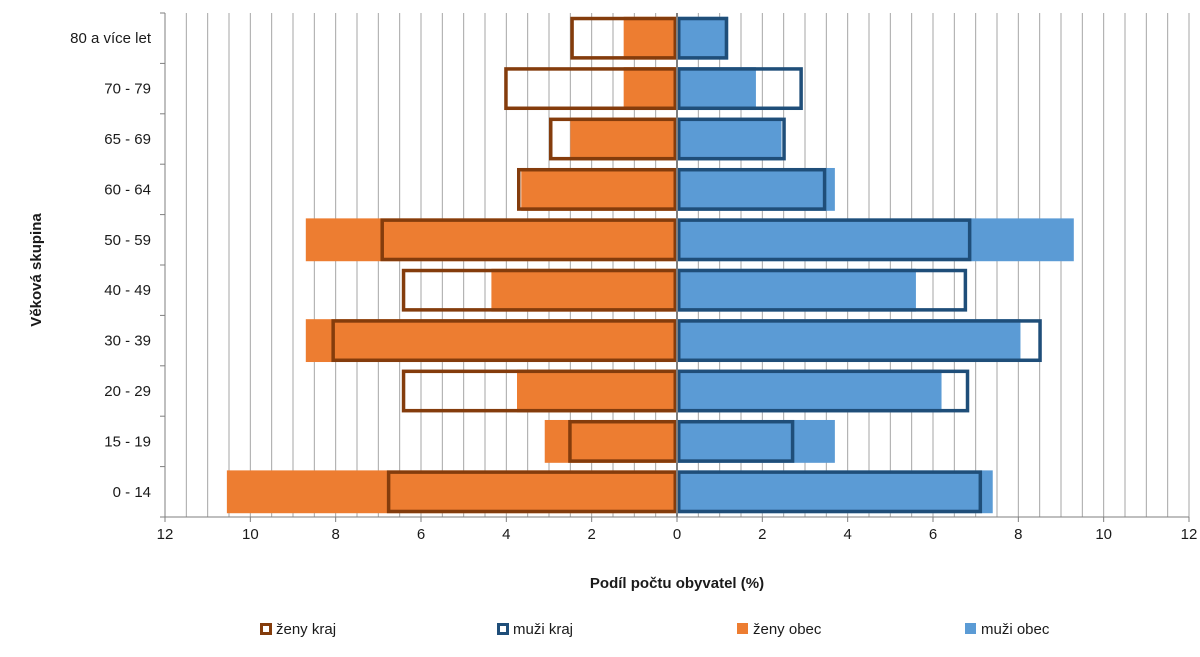 This screenshot has height=657, width=1200. I want to click on bar-ženy-kraj-15-19, so click(623, 441).